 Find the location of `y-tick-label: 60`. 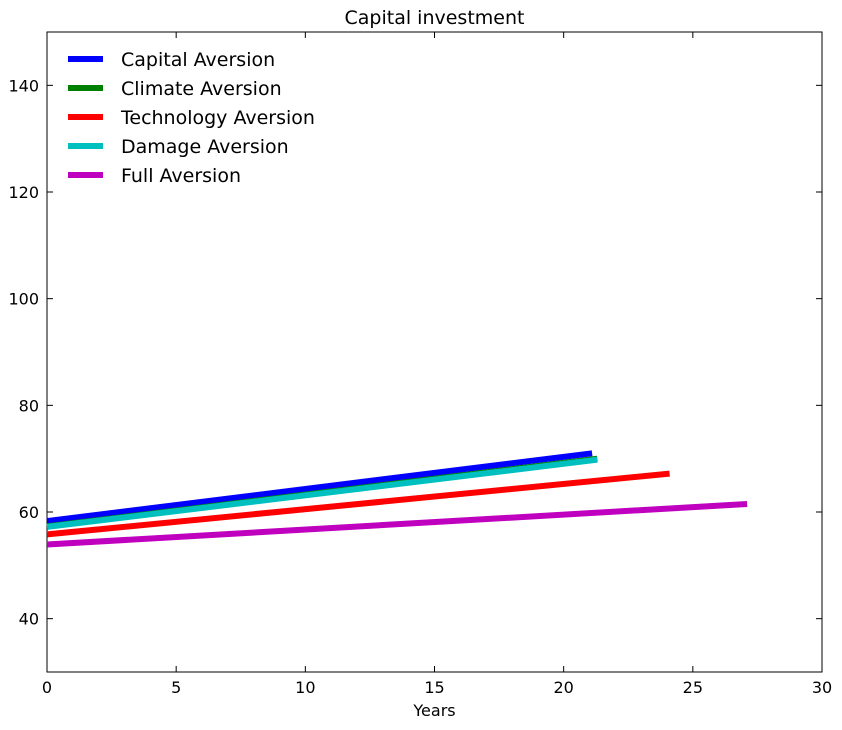

y-tick-label: 60 is located at coordinates (29, 512).